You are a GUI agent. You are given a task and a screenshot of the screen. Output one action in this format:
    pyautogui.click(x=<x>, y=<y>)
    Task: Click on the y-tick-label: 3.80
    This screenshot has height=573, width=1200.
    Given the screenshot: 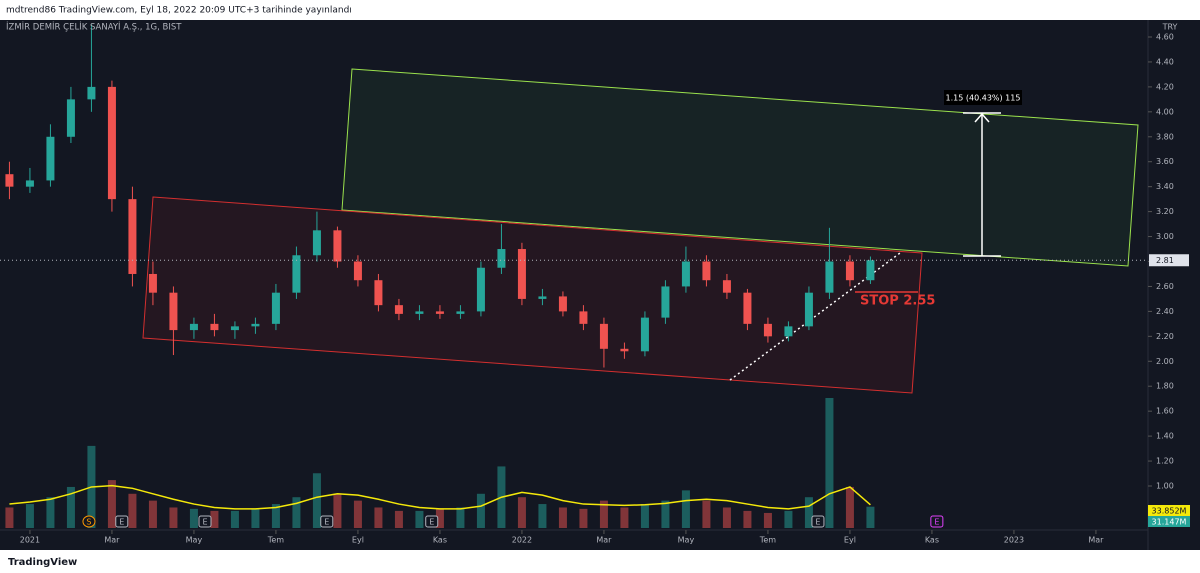 What is the action you would take?
    pyautogui.click(x=1165, y=136)
    